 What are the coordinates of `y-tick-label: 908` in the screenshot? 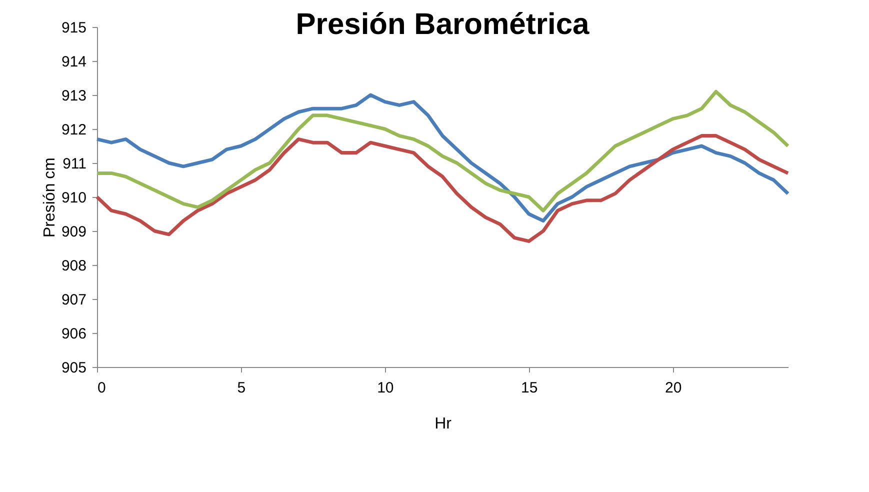 It's located at (73, 266).